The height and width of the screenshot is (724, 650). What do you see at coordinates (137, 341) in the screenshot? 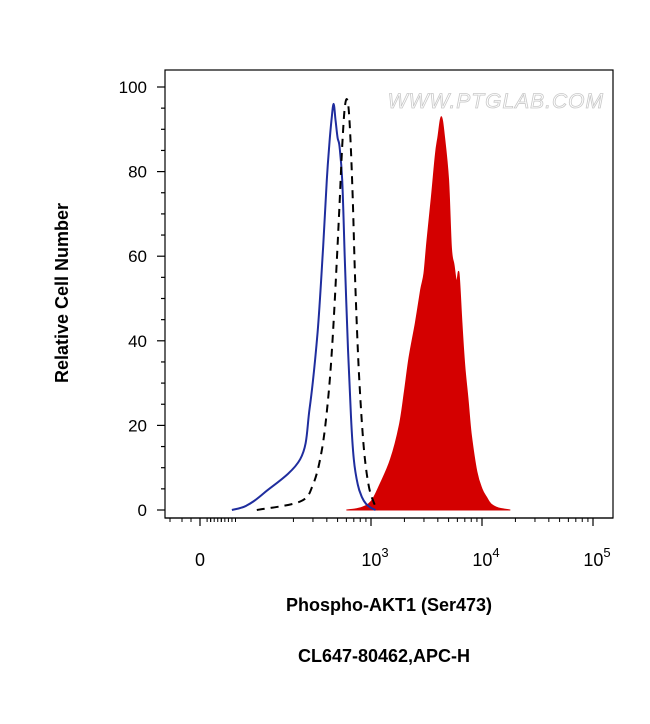
I see `y-tick-label: 40` at bounding box center [137, 341].